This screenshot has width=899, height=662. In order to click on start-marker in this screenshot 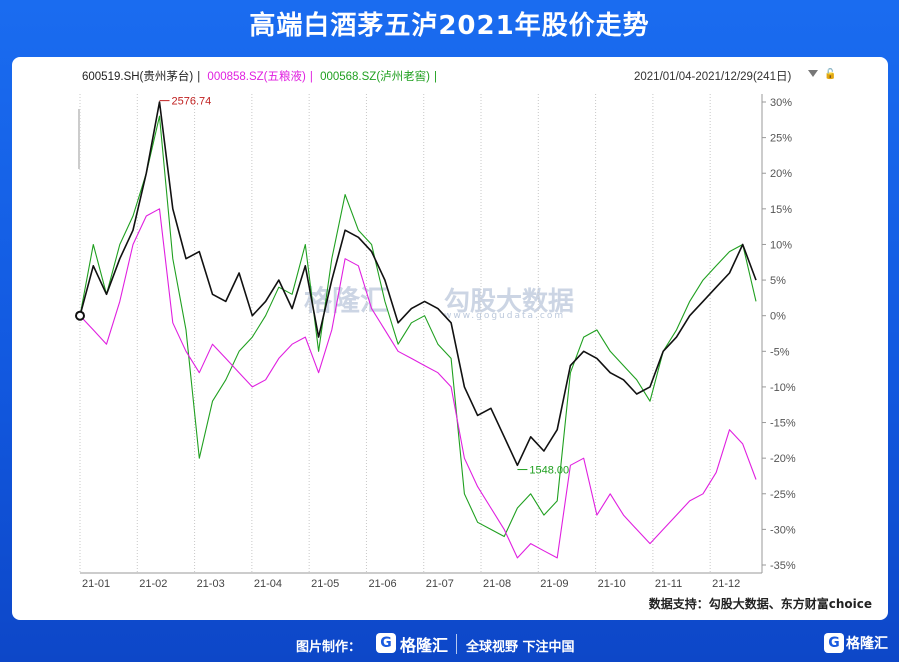, I will do `click(80, 315)`.